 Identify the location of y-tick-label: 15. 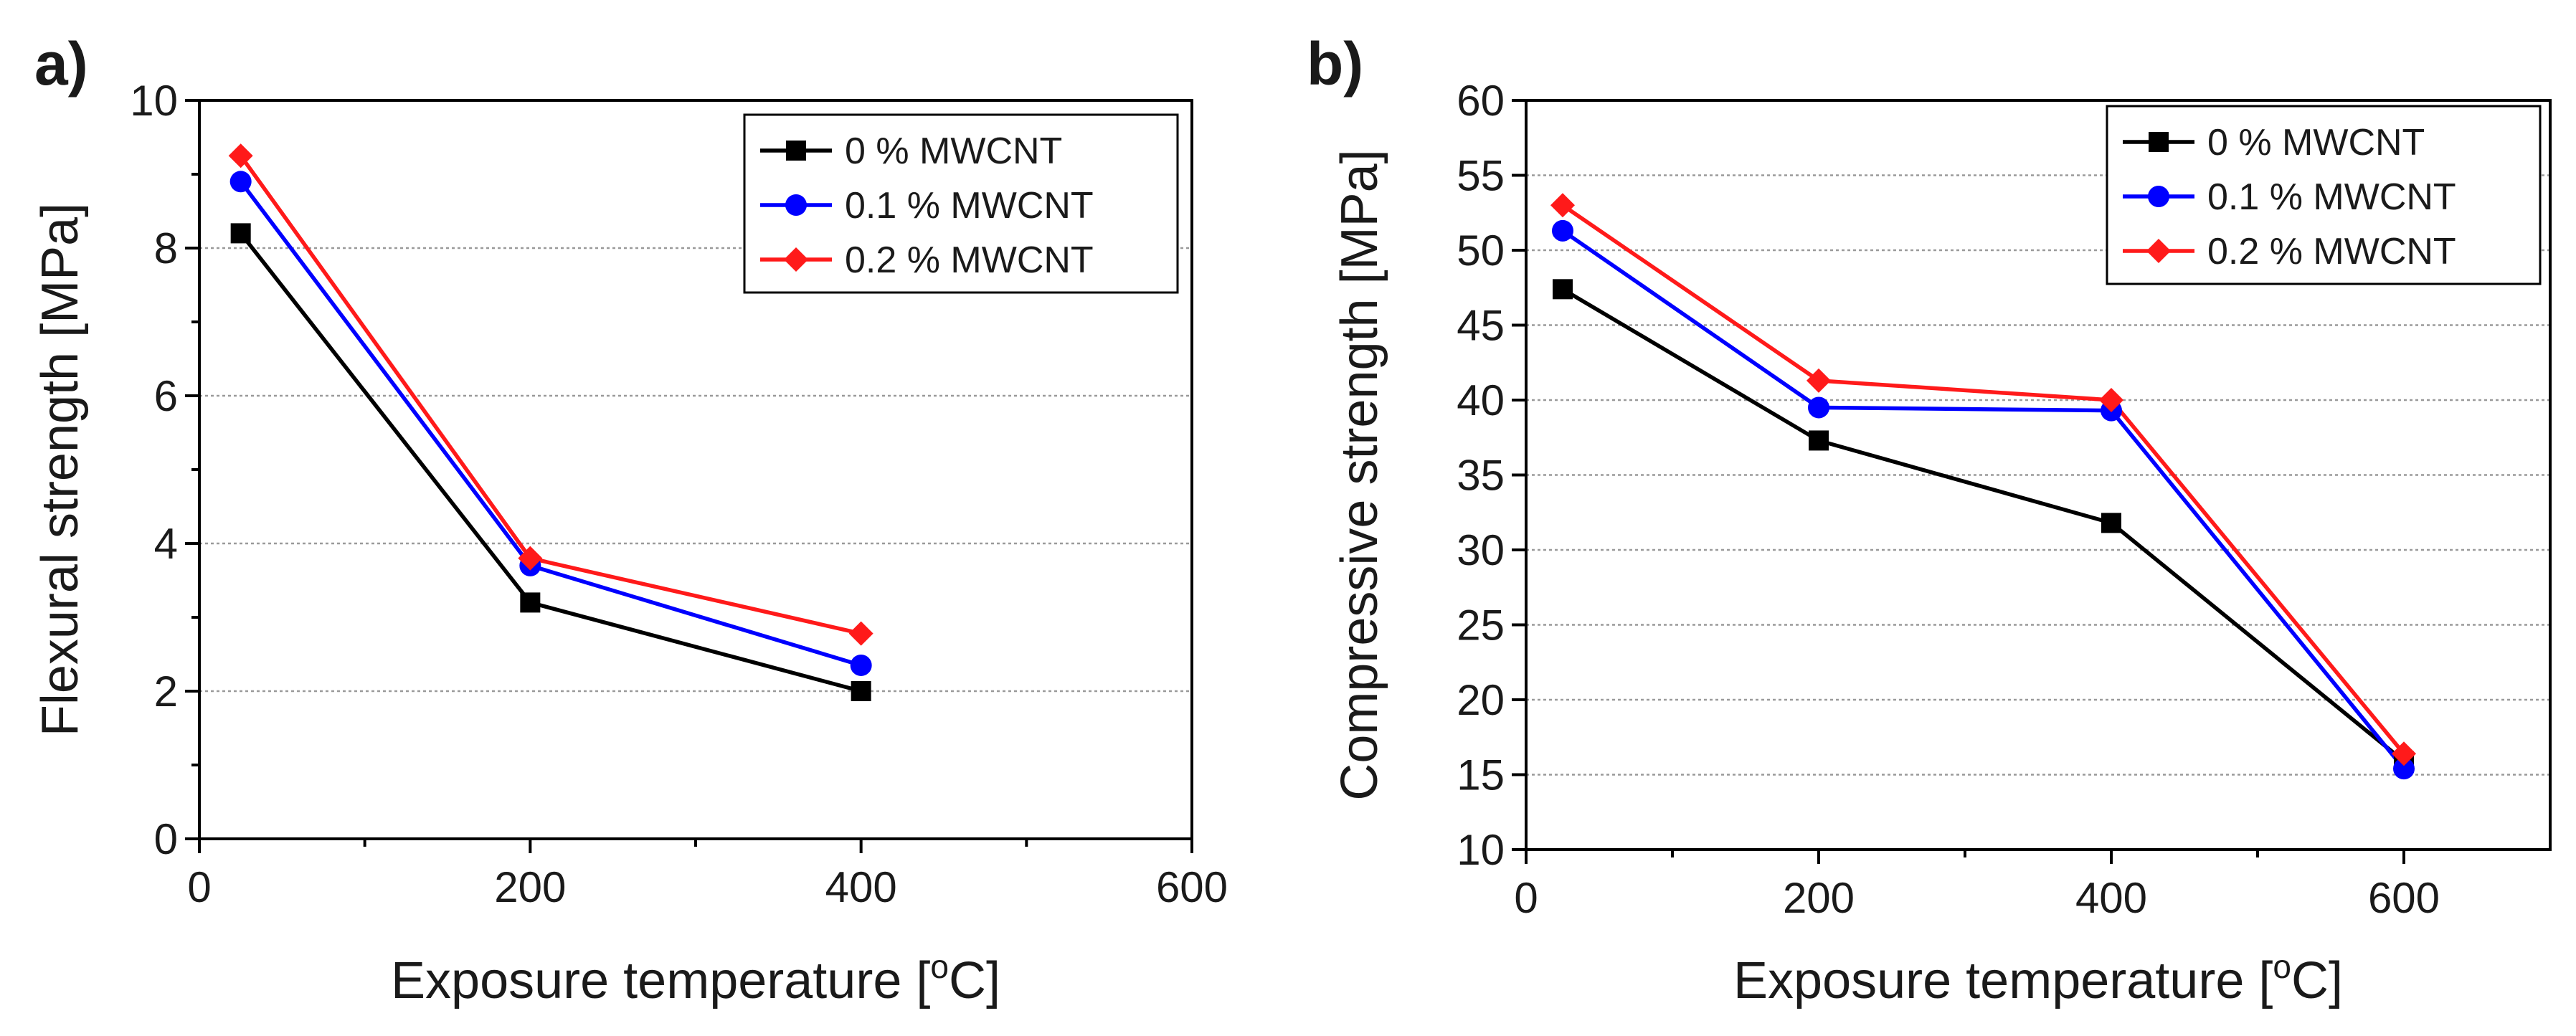
(1481, 775).